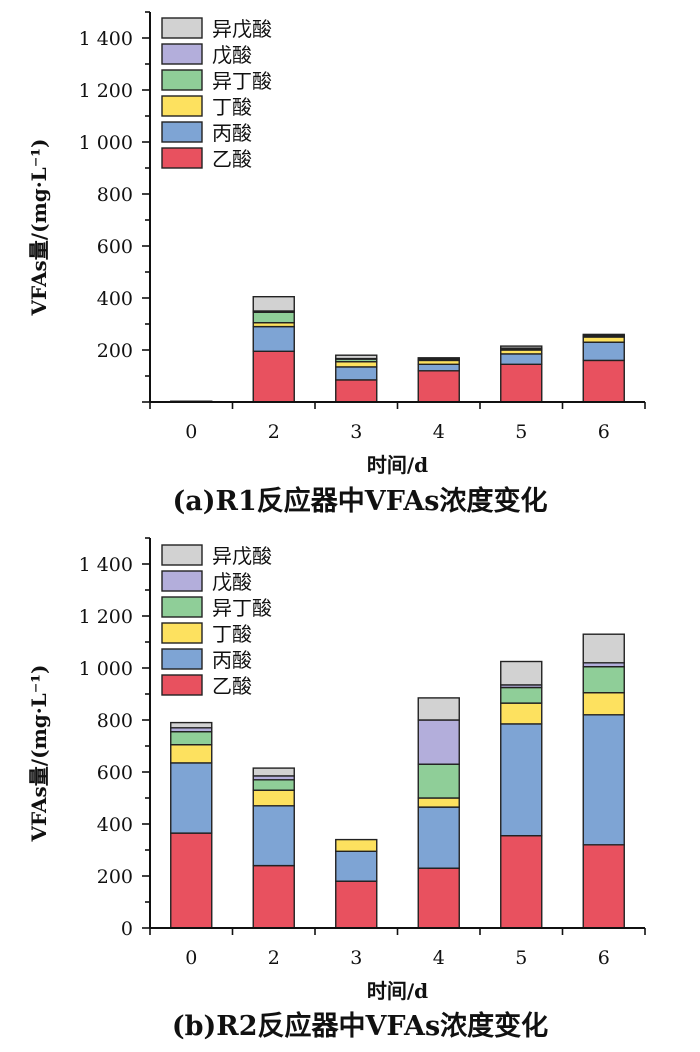 Image resolution: width=700 pixels, height=1052 pixels. Describe the element at coordinates (521, 713) in the screenshot. I see `bar-丁酸-5` at that location.